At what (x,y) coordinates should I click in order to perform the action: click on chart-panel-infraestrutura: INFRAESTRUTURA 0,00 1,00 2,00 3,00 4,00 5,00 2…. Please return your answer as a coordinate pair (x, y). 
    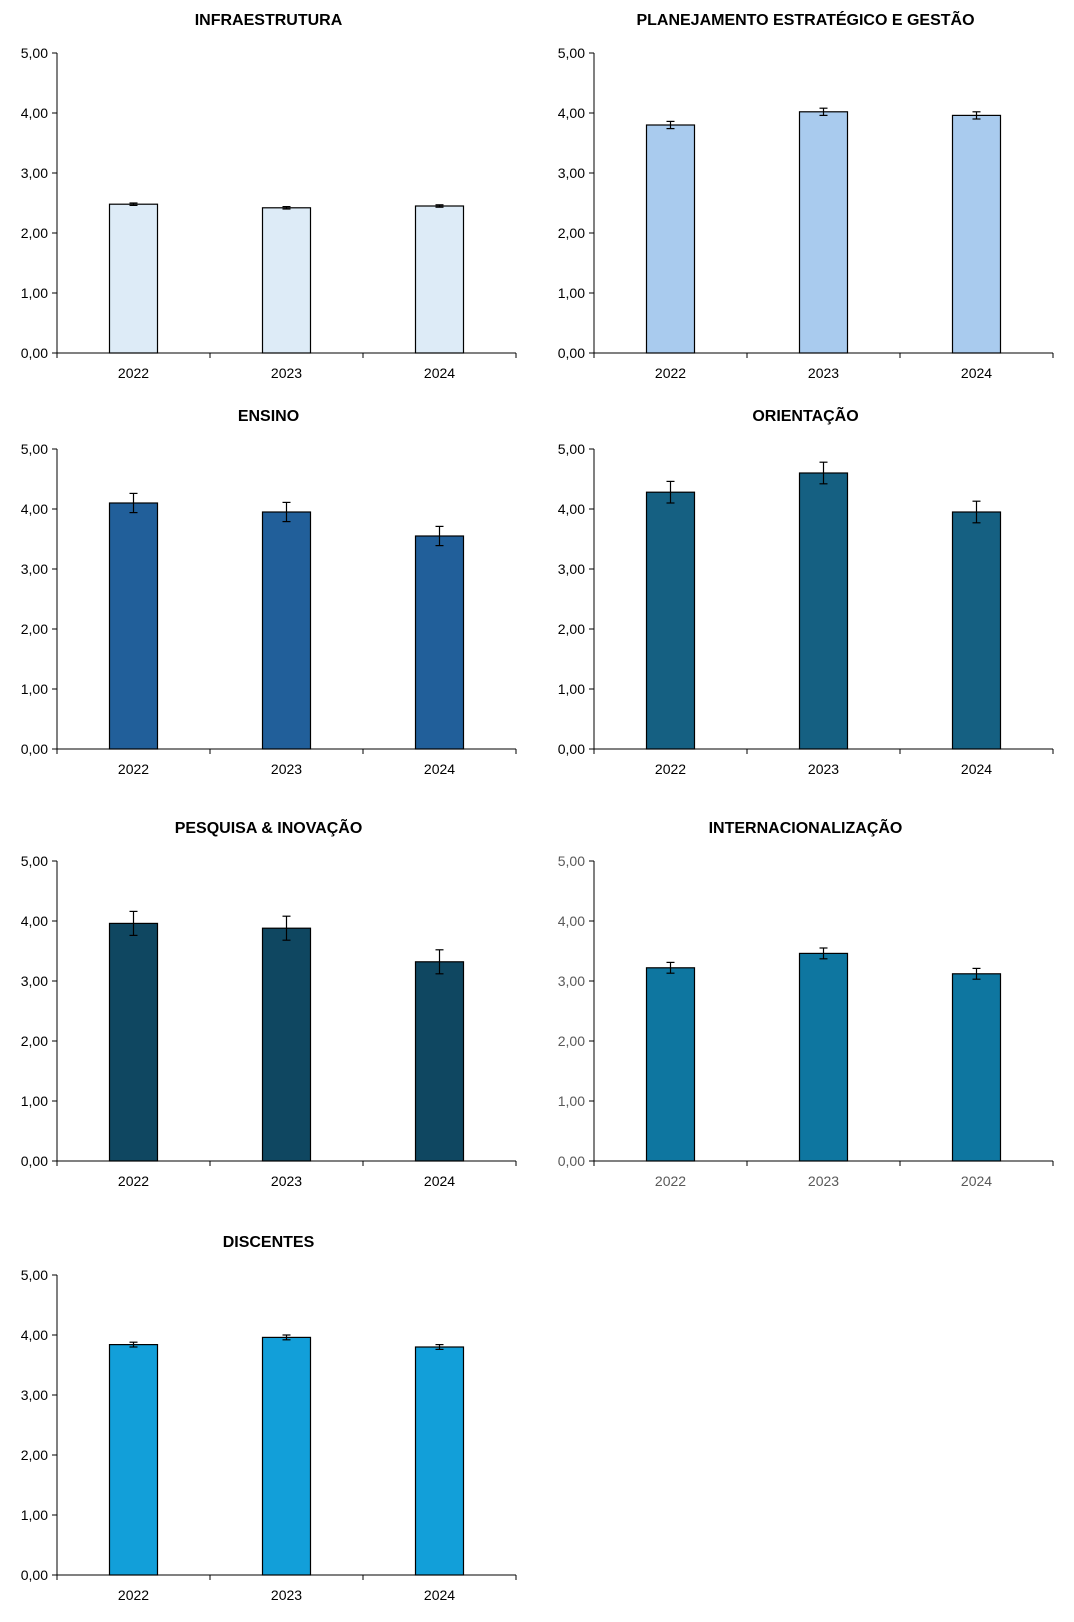
    Looking at the image, I should click on (268, 200).